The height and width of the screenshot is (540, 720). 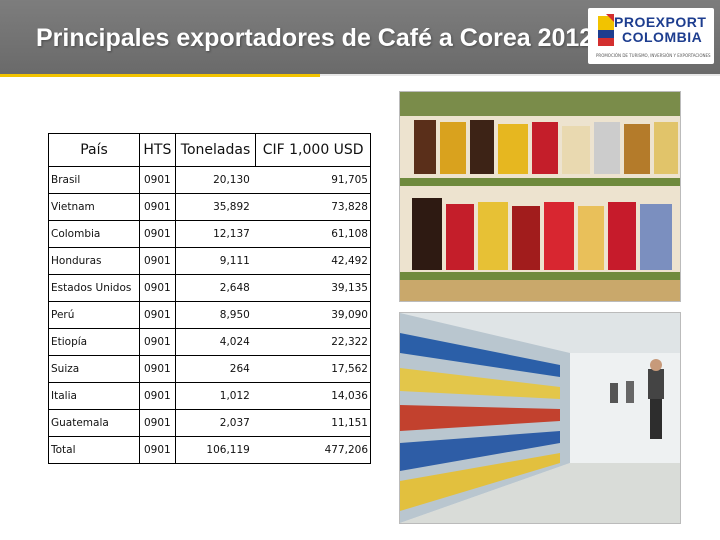 I want to click on cell-pais: Suiza, so click(x=94, y=369).